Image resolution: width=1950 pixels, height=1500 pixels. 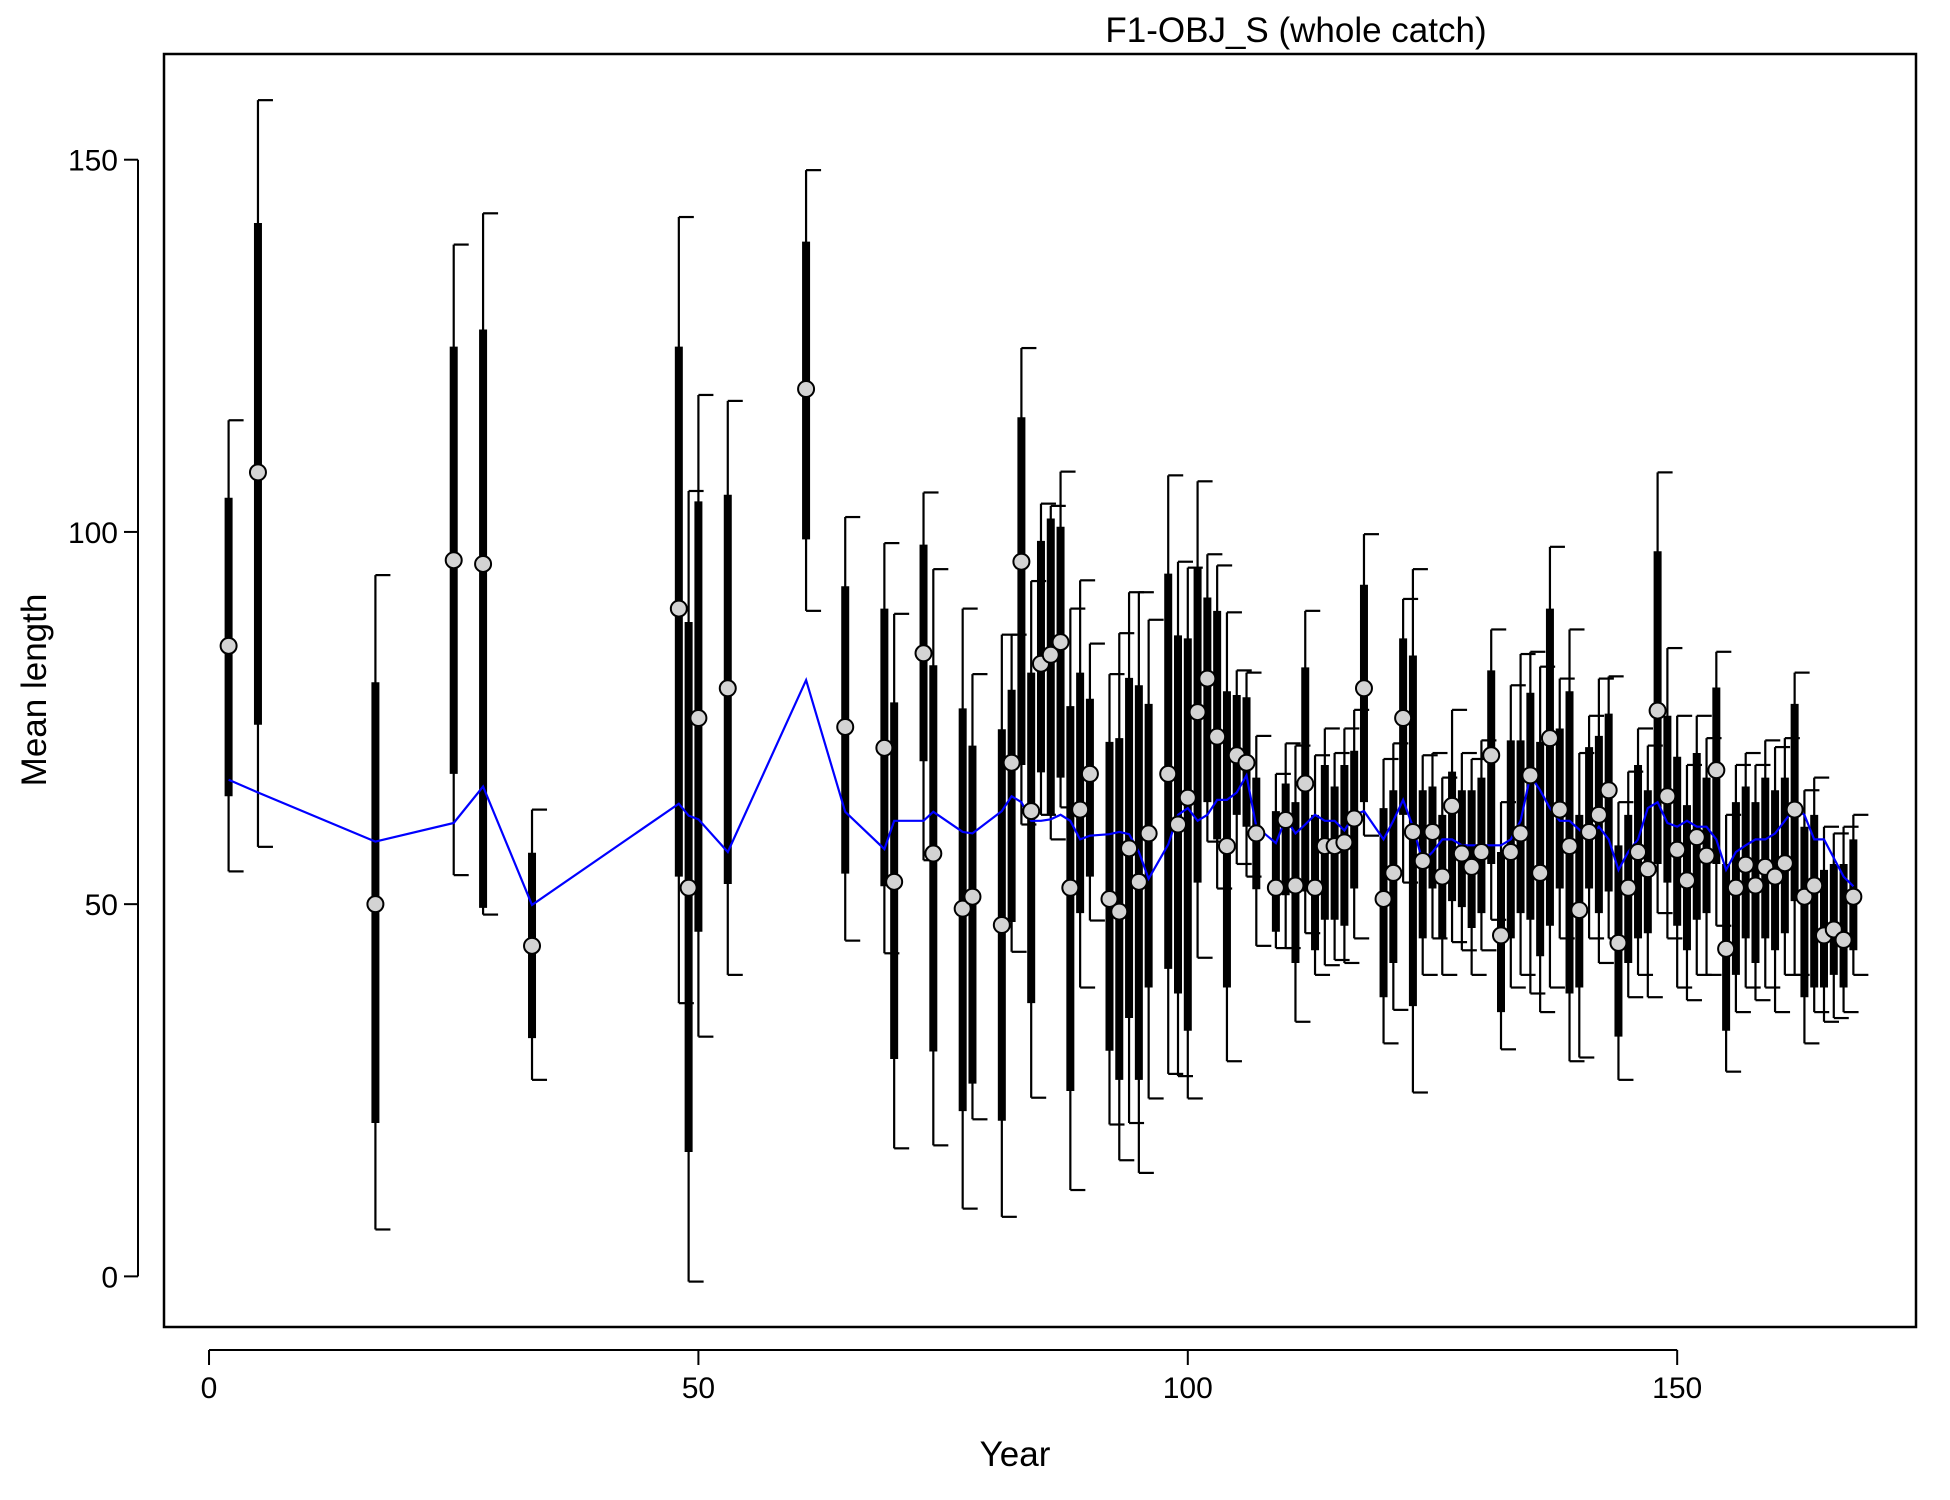 What do you see at coordinates (93, 533) in the screenshot?
I see `y-tick-label: 100` at bounding box center [93, 533].